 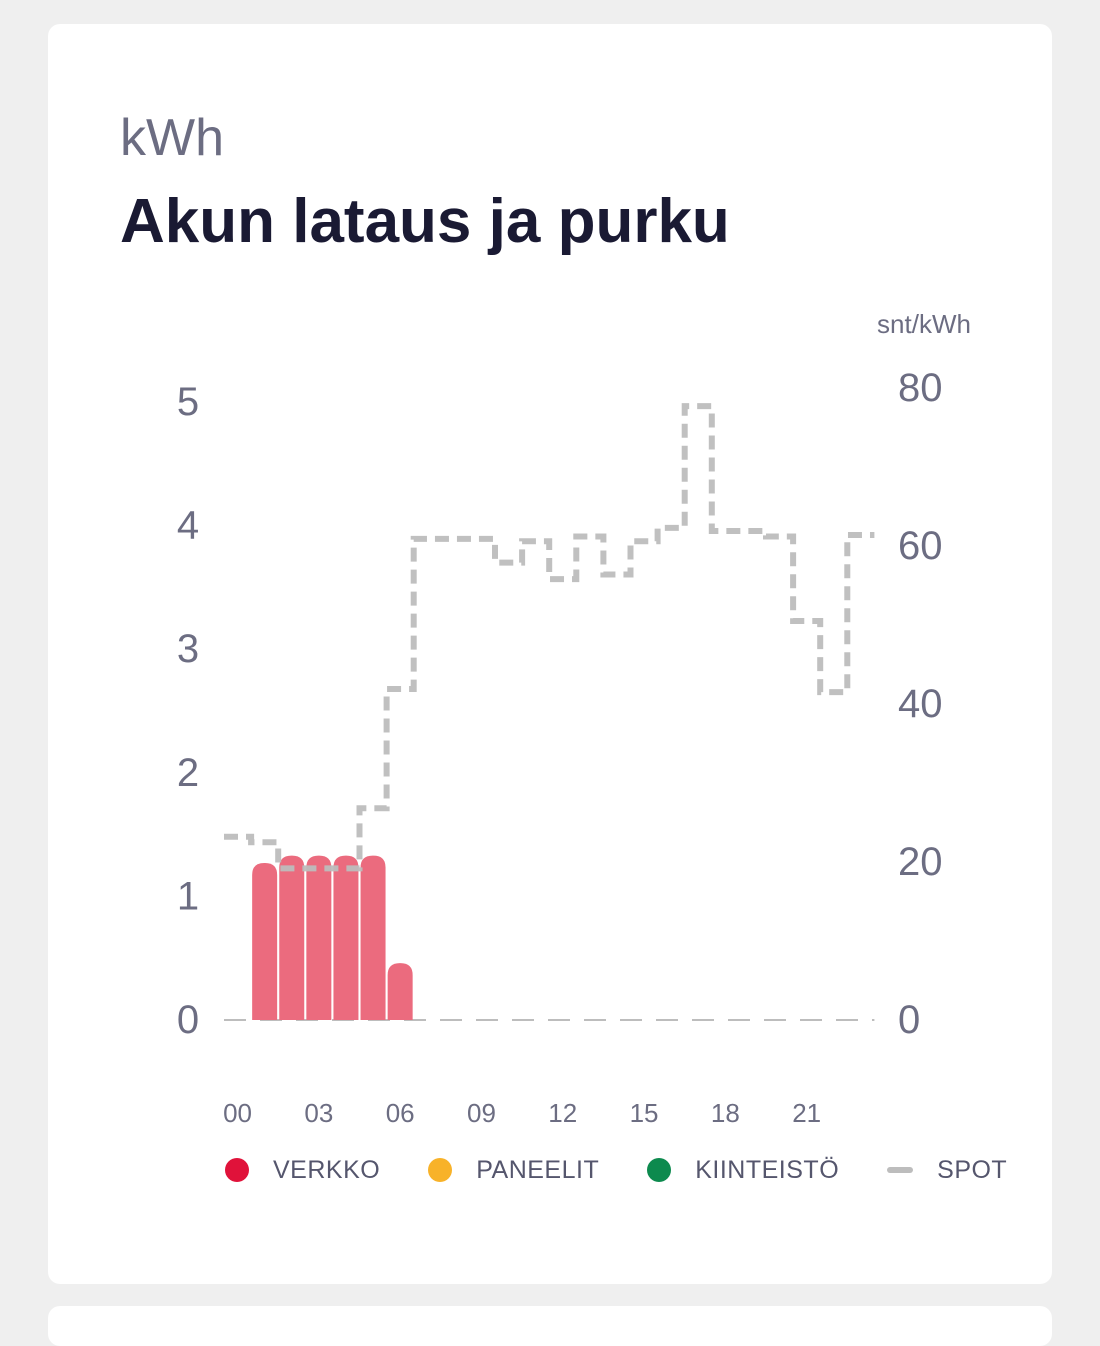 What do you see at coordinates (237, 1113) in the screenshot?
I see `x-axis-tick-label: 00` at bounding box center [237, 1113].